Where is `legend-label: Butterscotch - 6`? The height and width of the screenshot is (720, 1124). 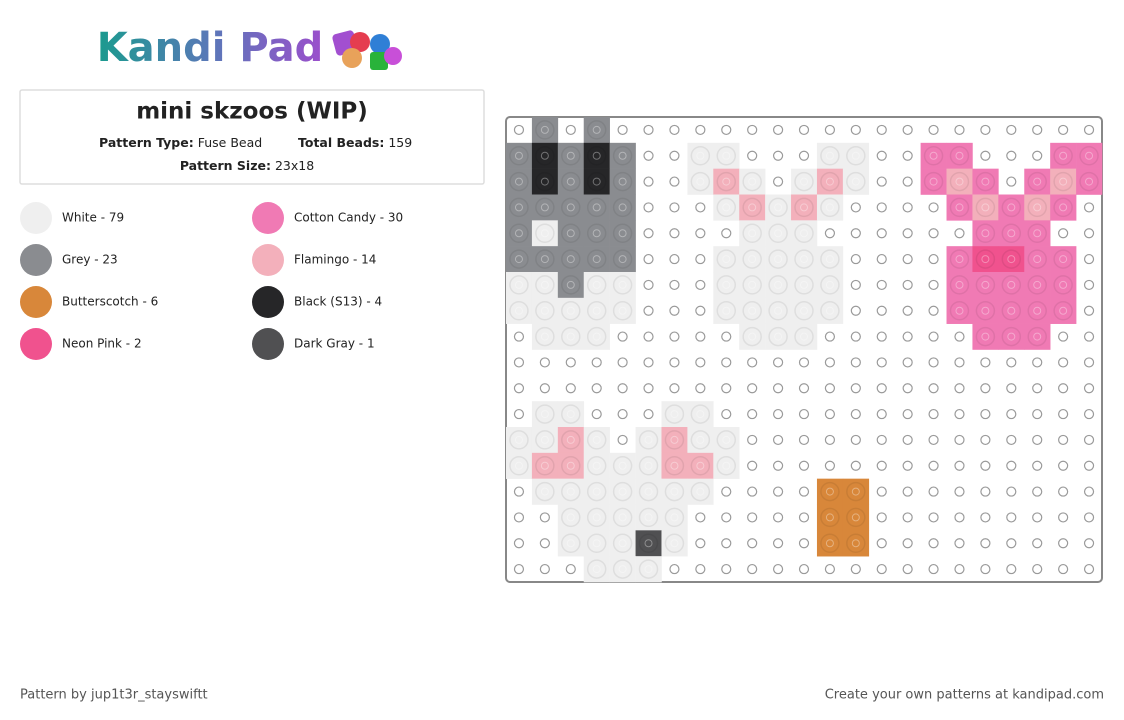
legend-label: Butterscotch - 6 is located at coordinates (110, 302).